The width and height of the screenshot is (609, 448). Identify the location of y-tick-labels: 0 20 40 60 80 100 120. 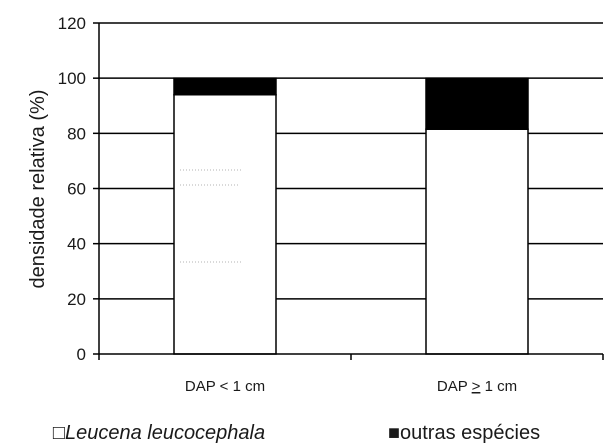
(72, 189).